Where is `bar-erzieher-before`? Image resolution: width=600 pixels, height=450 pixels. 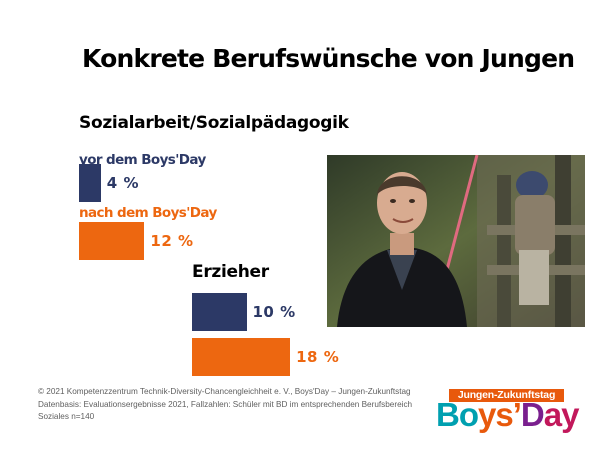
bar-erzieher-before is located at coordinates (219, 312).